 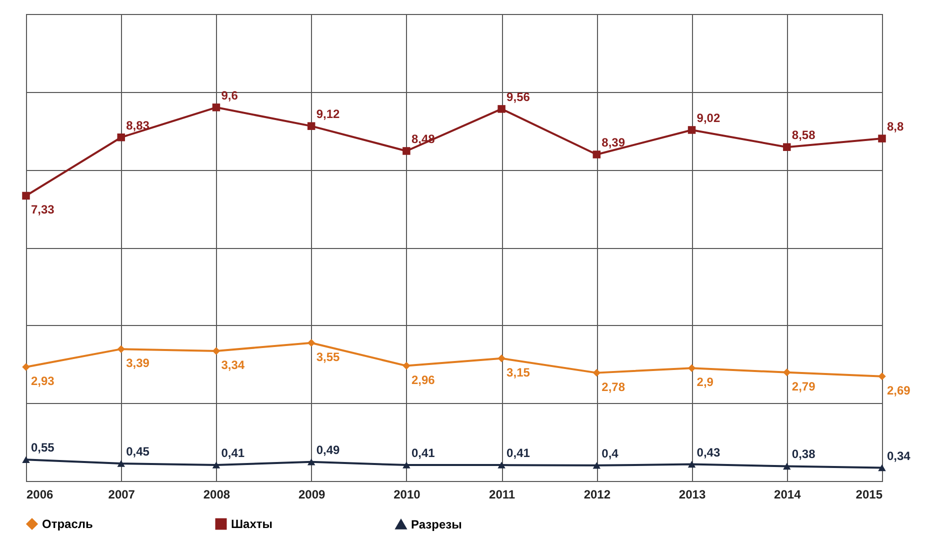 What do you see at coordinates (788, 495) in the screenshot?
I see `x-tick-label: 2014` at bounding box center [788, 495].